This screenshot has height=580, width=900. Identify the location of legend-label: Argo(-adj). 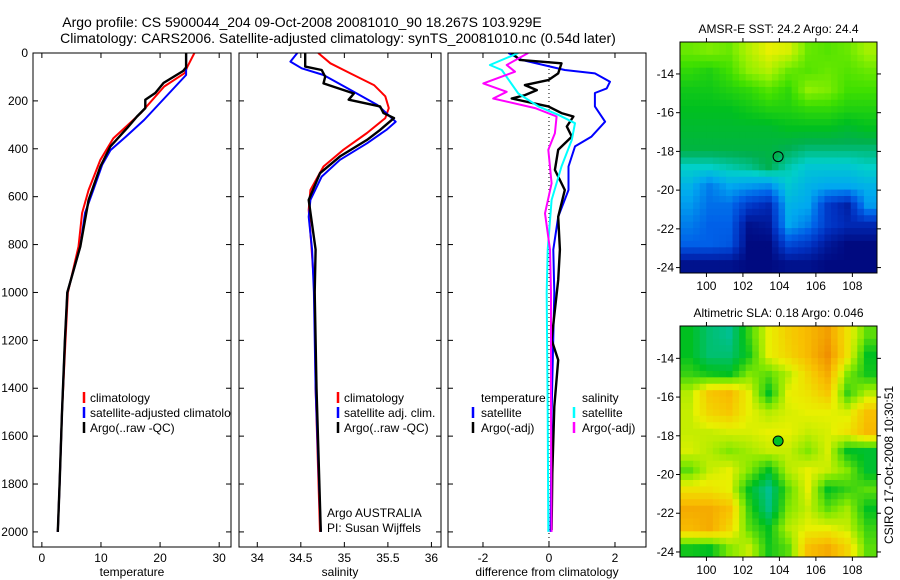
(507, 428).